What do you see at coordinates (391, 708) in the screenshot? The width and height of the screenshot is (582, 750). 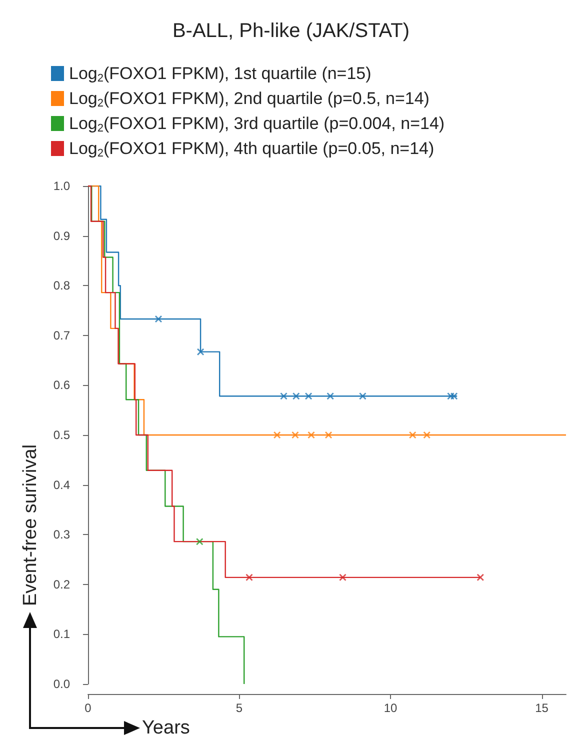 I see `x-tick-label: 10` at bounding box center [391, 708].